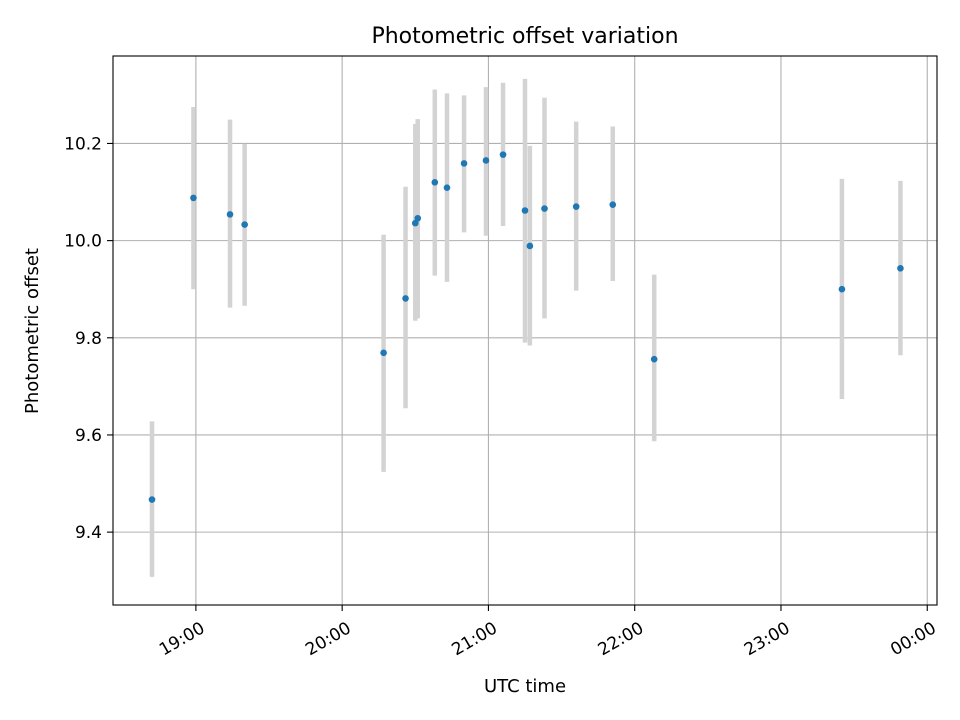 Image resolution: width=960 pixels, height=720 pixels. I want to click on y-tick-label: 9.6, so click(88, 436).